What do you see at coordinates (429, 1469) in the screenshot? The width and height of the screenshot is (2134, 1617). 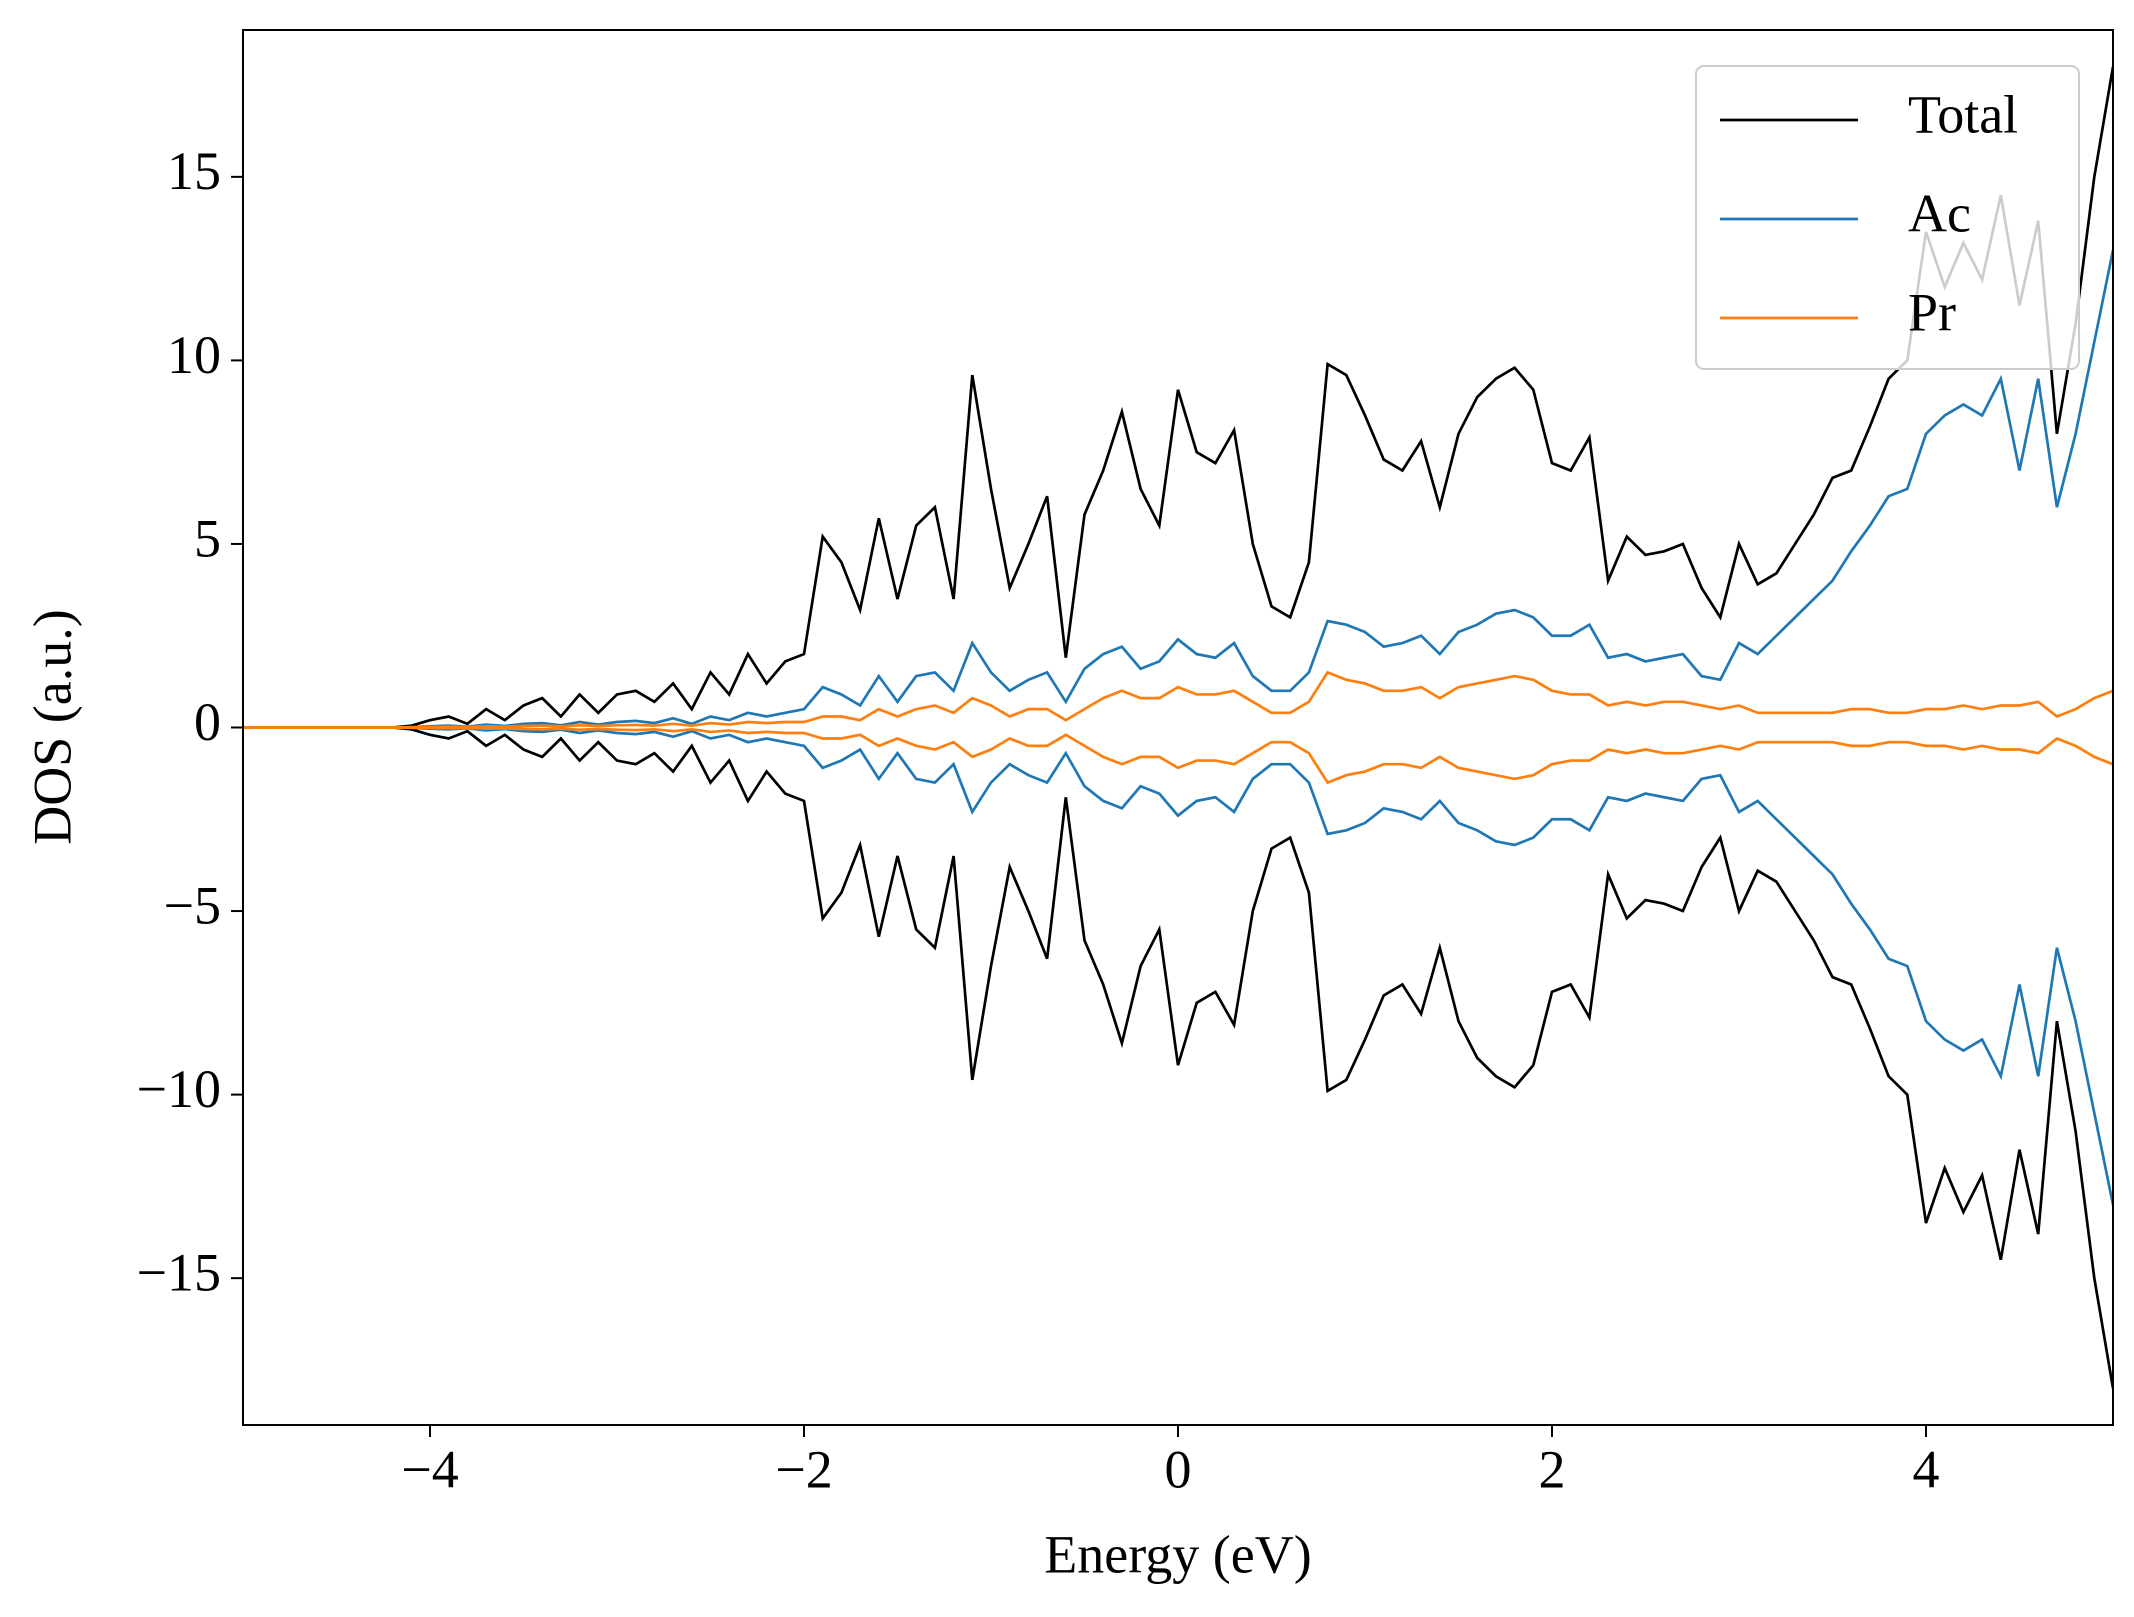 I see `x-tick-label: −4` at bounding box center [429, 1469].